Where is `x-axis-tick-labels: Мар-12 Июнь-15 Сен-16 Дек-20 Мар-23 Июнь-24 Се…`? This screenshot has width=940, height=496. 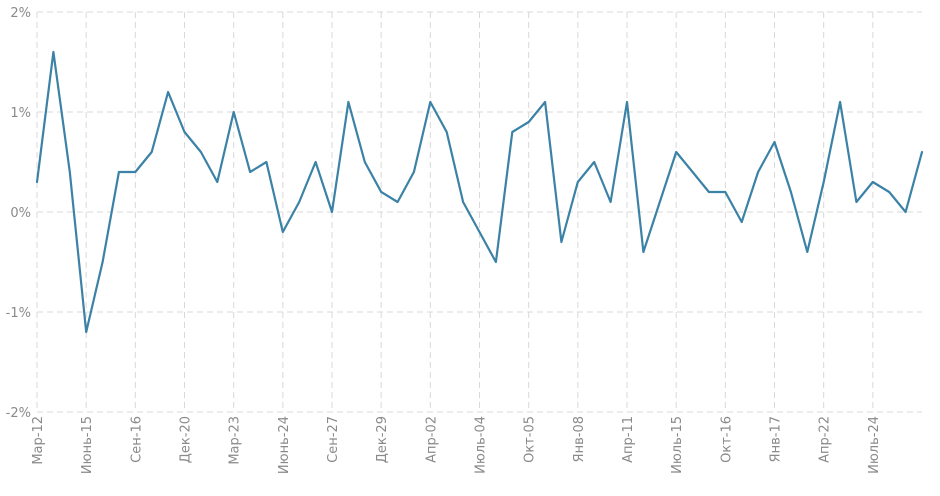 x-axis-tick-labels: Мар-12 Июнь-15 Сен-16 Дек-20 Мар-23 Июнь-24 Се… is located at coordinates (456, 445).